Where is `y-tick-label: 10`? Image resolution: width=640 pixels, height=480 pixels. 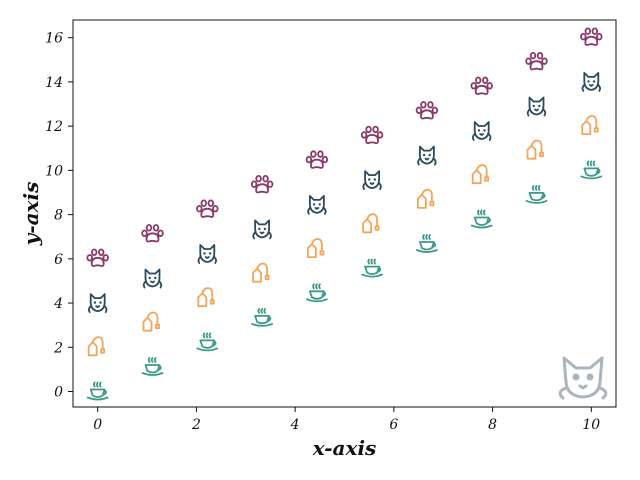
y-tick-label: 10 is located at coordinates (54, 171).